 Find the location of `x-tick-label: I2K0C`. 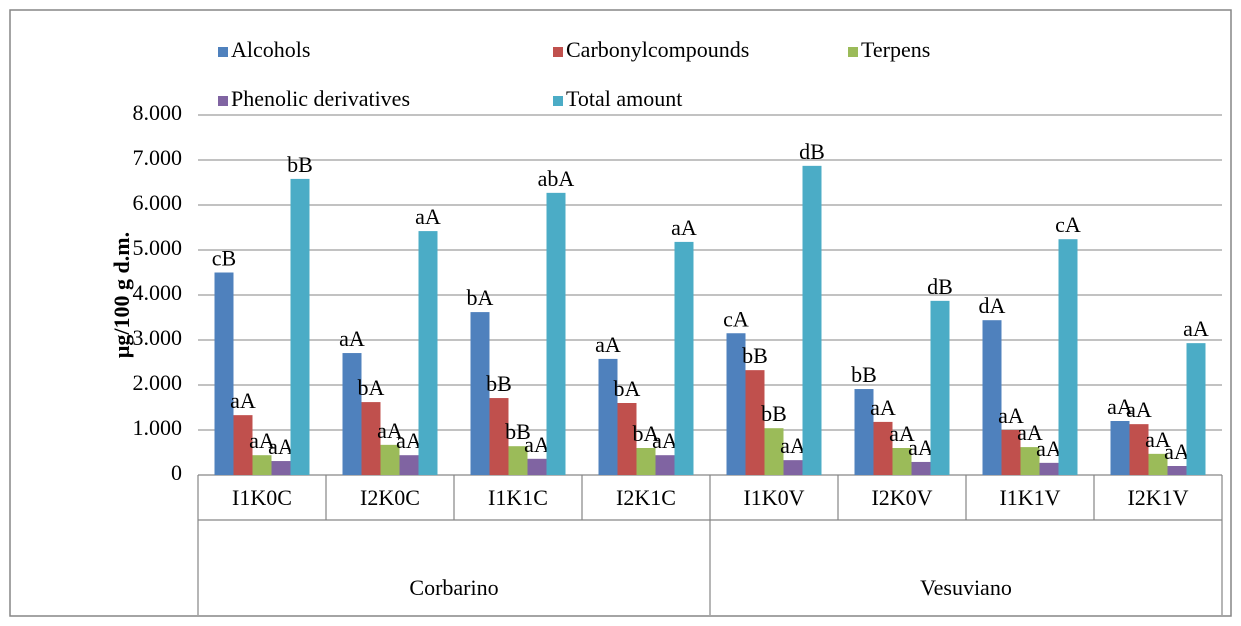

x-tick-label: I2K0C is located at coordinates (390, 497).